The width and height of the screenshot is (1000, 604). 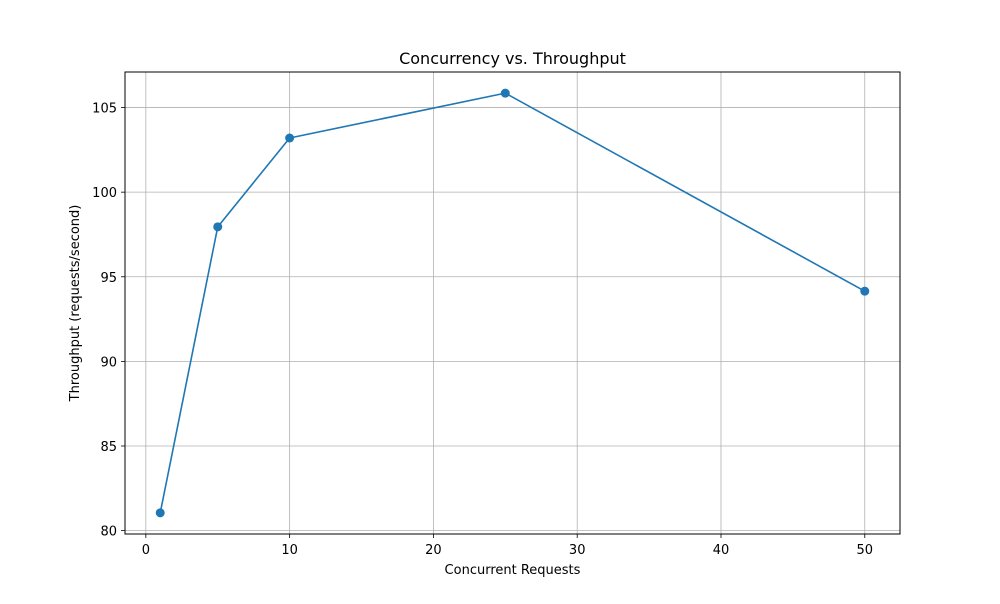 I want to click on y-tick-label: 85, so click(x=108, y=447).